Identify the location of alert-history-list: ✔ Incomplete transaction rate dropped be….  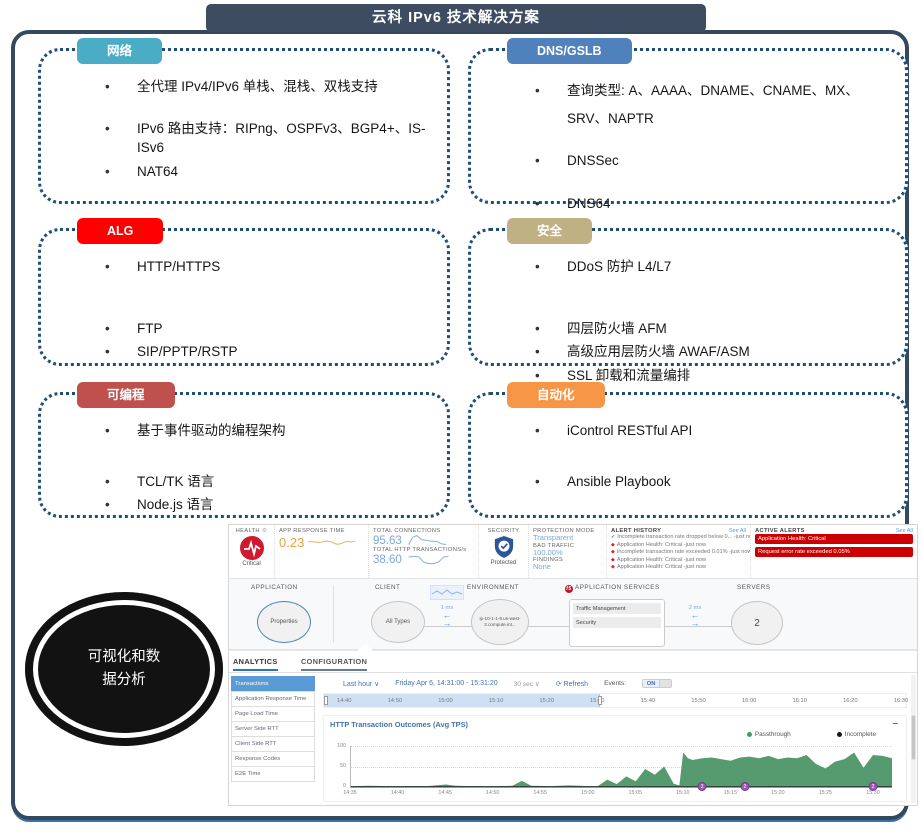
(680, 553).